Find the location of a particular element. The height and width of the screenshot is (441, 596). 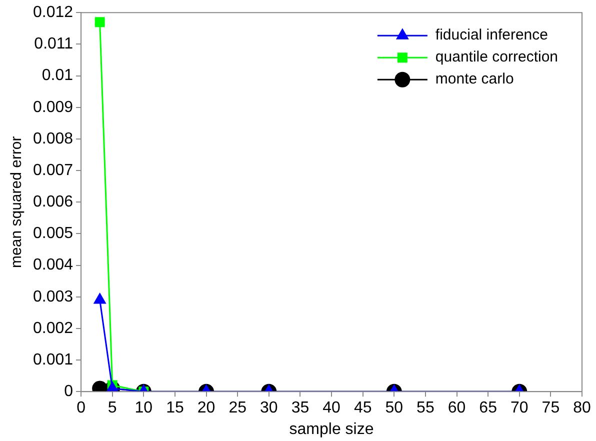

x-tick-label: 20 is located at coordinates (206, 408).